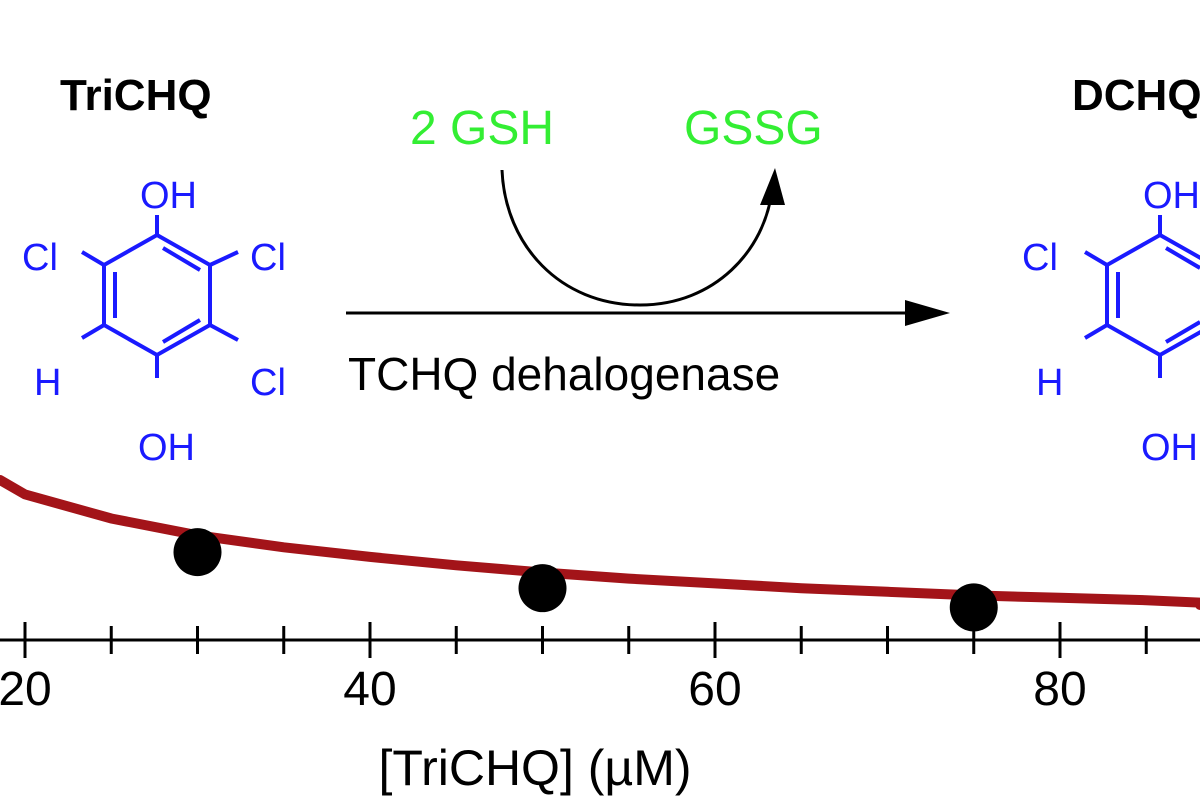  What do you see at coordinates (535, 768) in the screenshot?
I see `x-axis-label: [TriCHQ] (µM)` at bounding box center [535, 768].